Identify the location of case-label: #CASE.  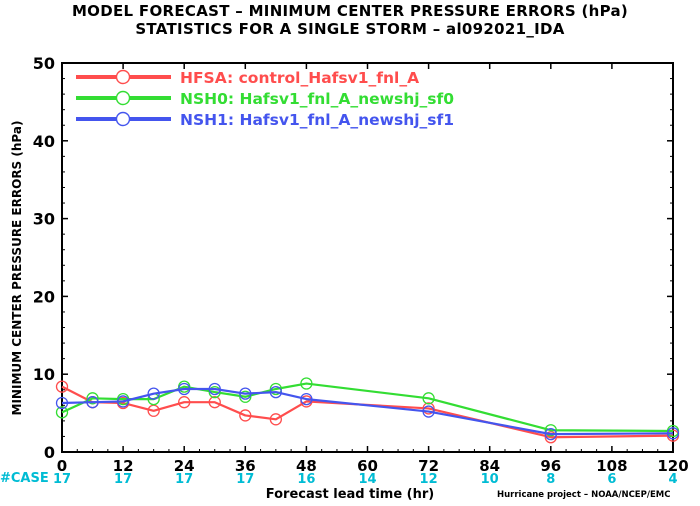
(24, 478).